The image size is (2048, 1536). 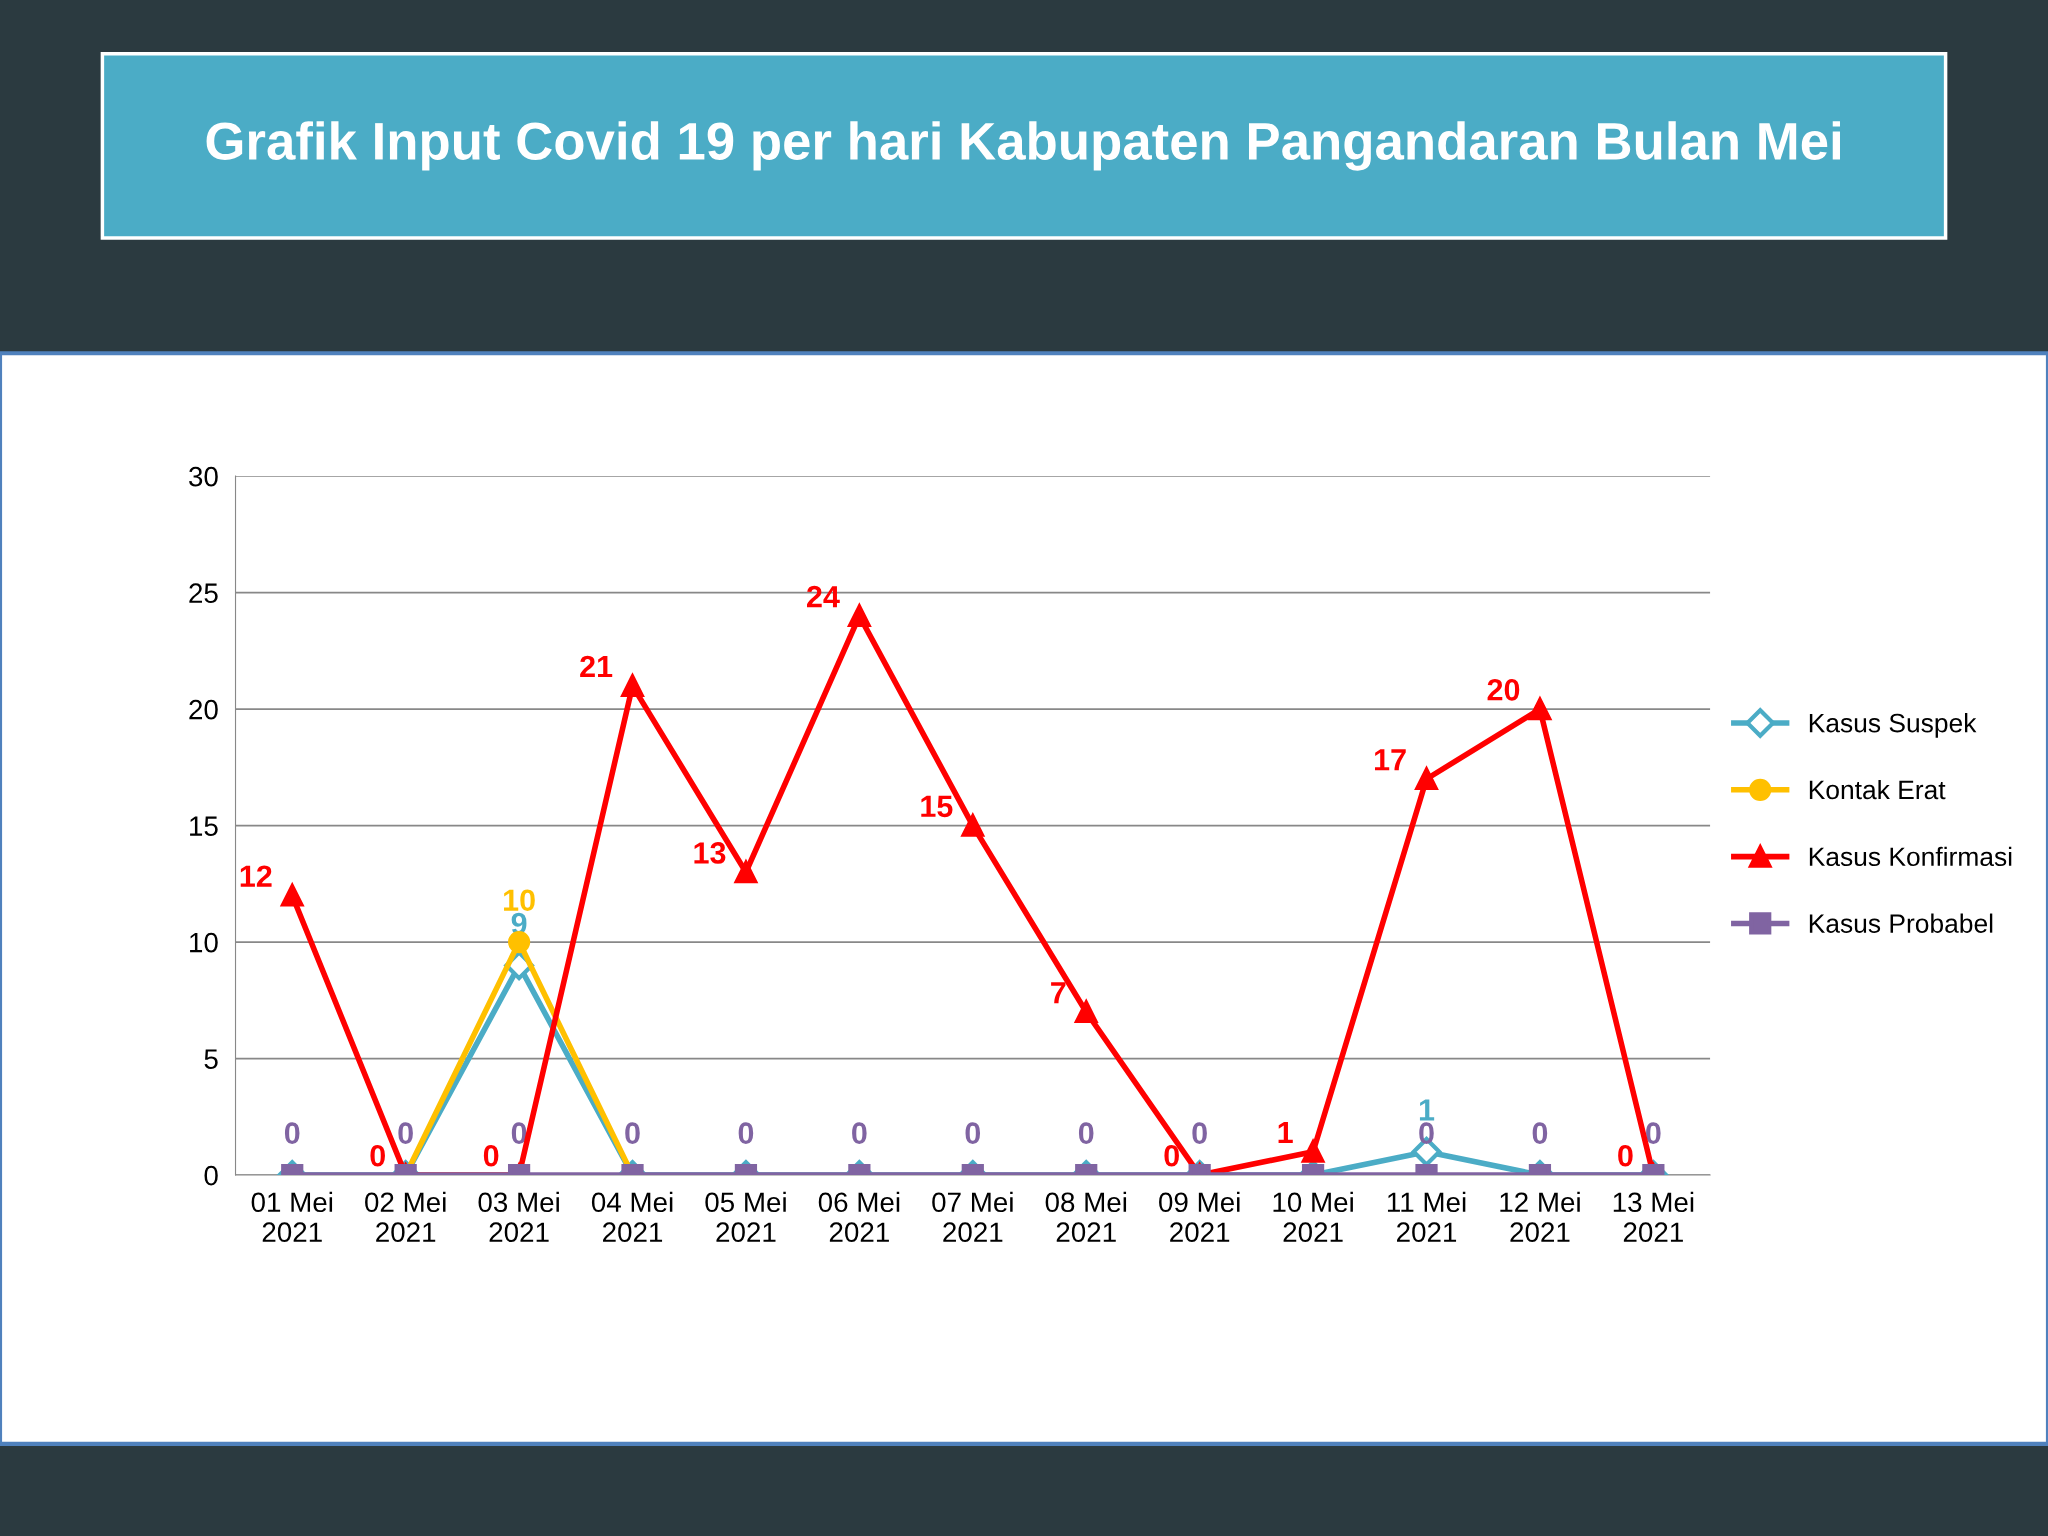 What do you see at coordinates (710, 853) in the screenshot?
I see `data-label: 13` at bounding box center [710, 853].